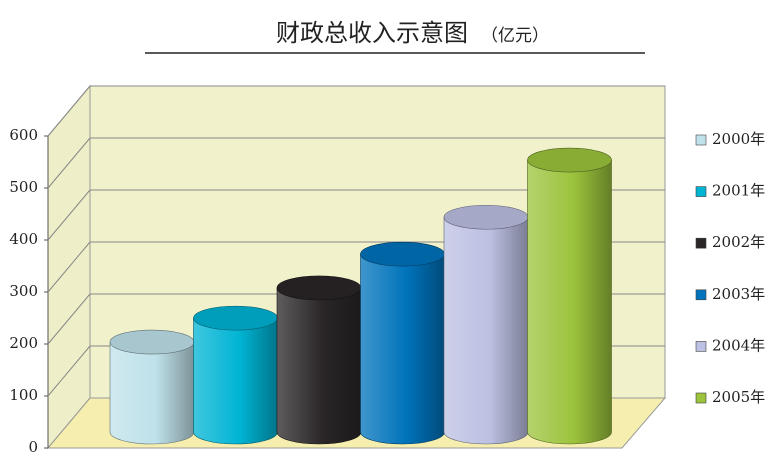 This screenshot has height=462, width=776. What do you see at coordinates (33, 447) in the screenshot?
I see `y-tick-label: 0` at bounding box center [33, 447].